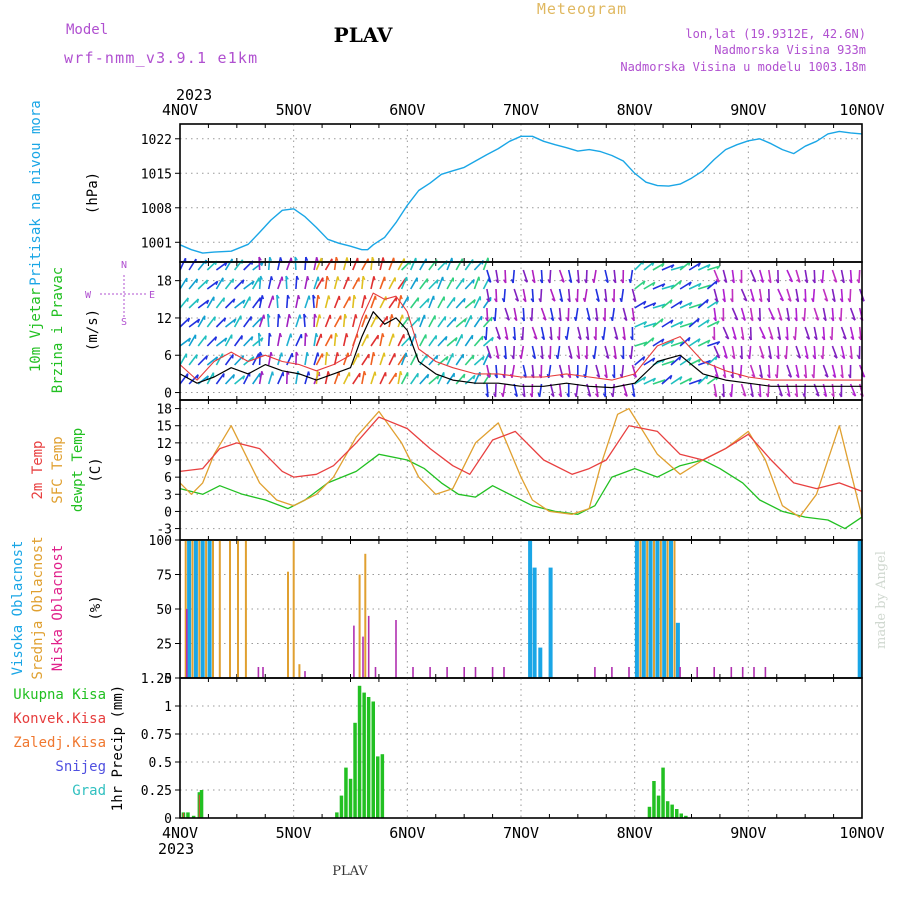  What do you see at coordinates (156, 243) in the screenshot?
I see `y-tick-label: 1001` at bounding box center [156, 243].